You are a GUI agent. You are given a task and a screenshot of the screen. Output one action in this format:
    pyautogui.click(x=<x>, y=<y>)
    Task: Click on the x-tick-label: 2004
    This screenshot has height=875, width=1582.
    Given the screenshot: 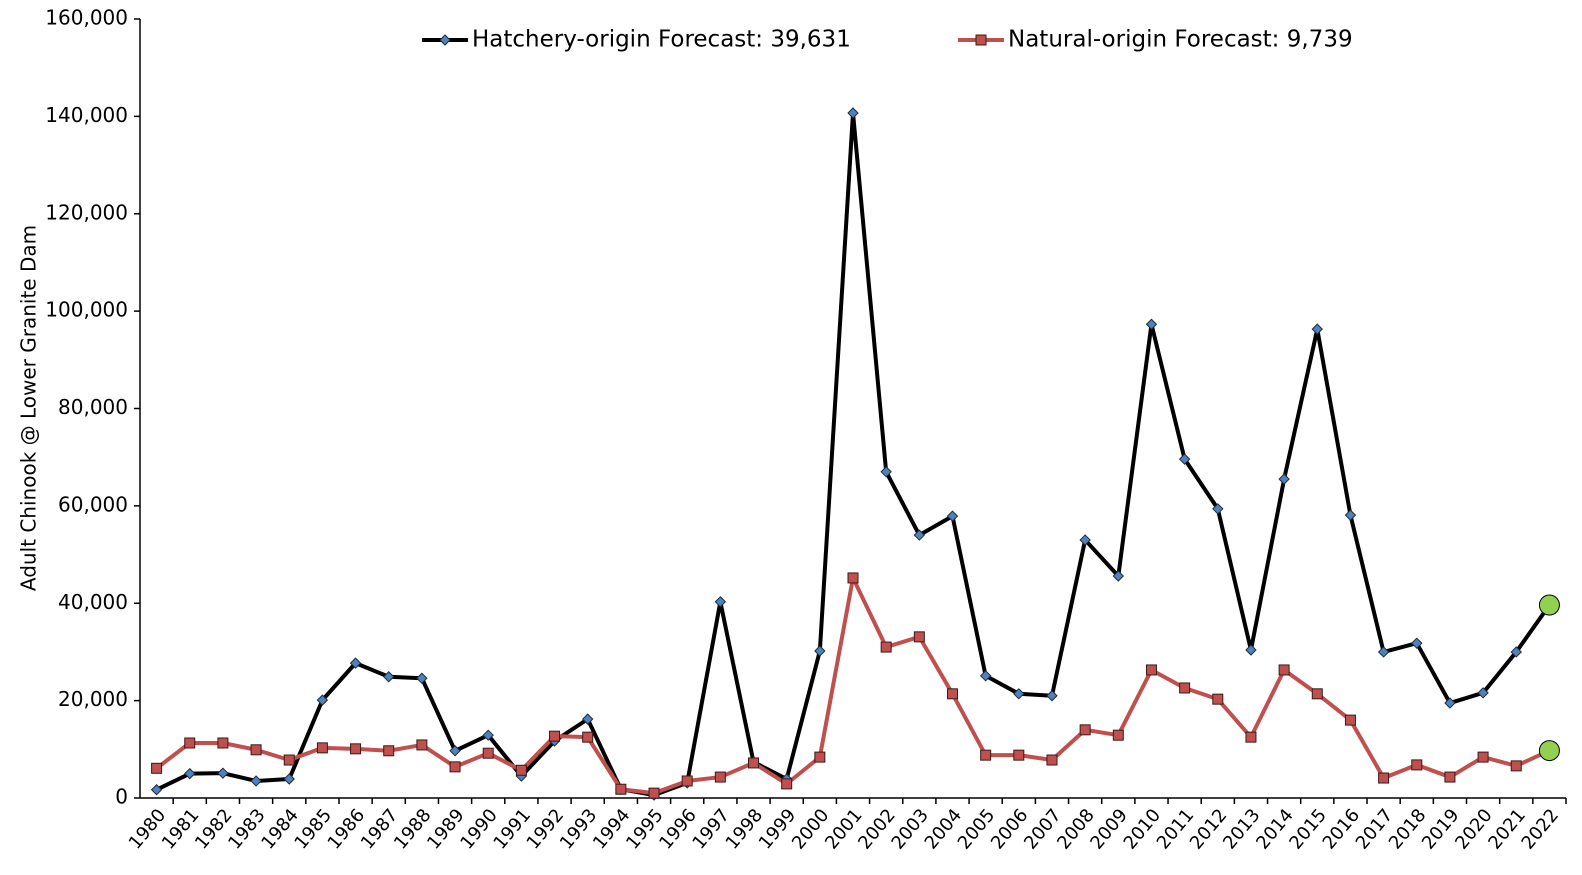 What is the action you would take?
    pyautogui.click(x=944, y=829)
    